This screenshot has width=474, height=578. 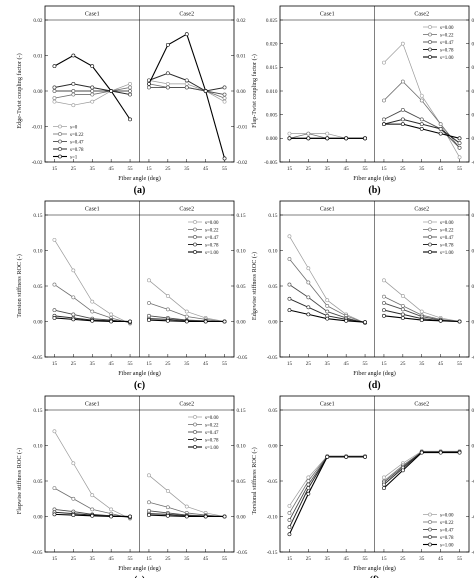 I want to click on y-tick-label-left: 0.05, so click(x=272, y=411).